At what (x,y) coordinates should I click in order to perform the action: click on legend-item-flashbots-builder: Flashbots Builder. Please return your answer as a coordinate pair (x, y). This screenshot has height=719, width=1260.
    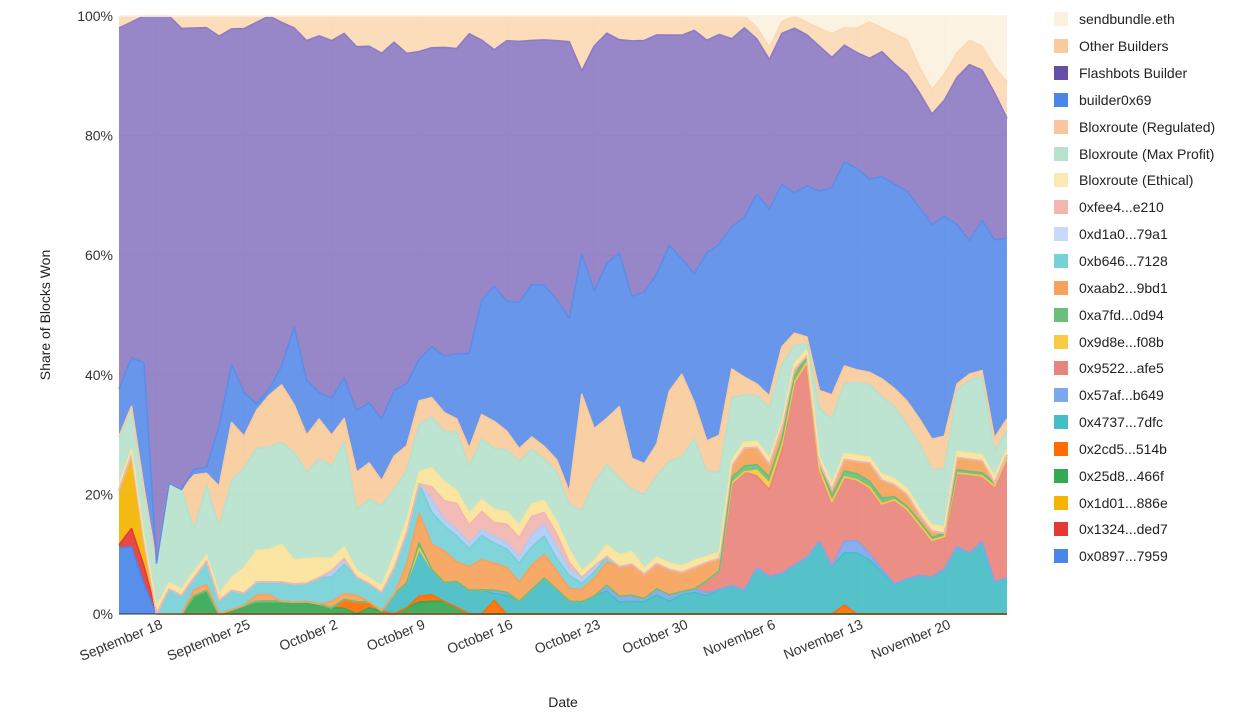
    Looking at the image, I should click on (1134, 73).